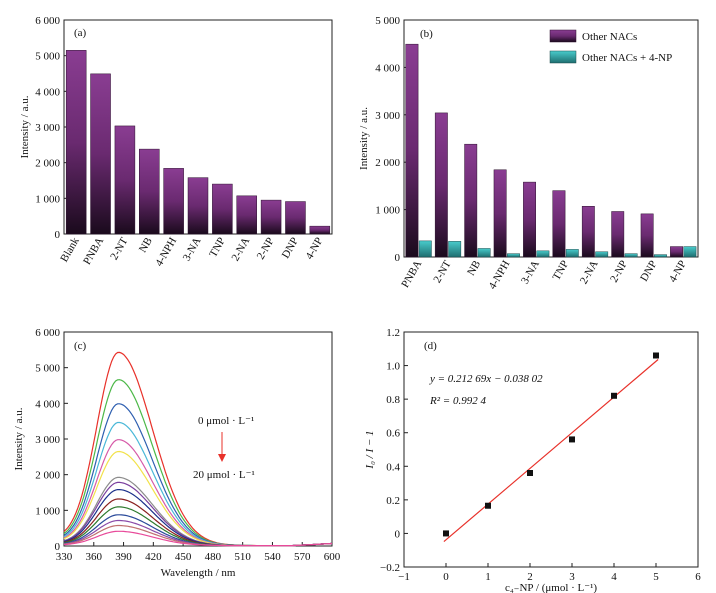 The image size is (716, 593). I want to click on x-tick-label: 2-NP, so click(619, 272).